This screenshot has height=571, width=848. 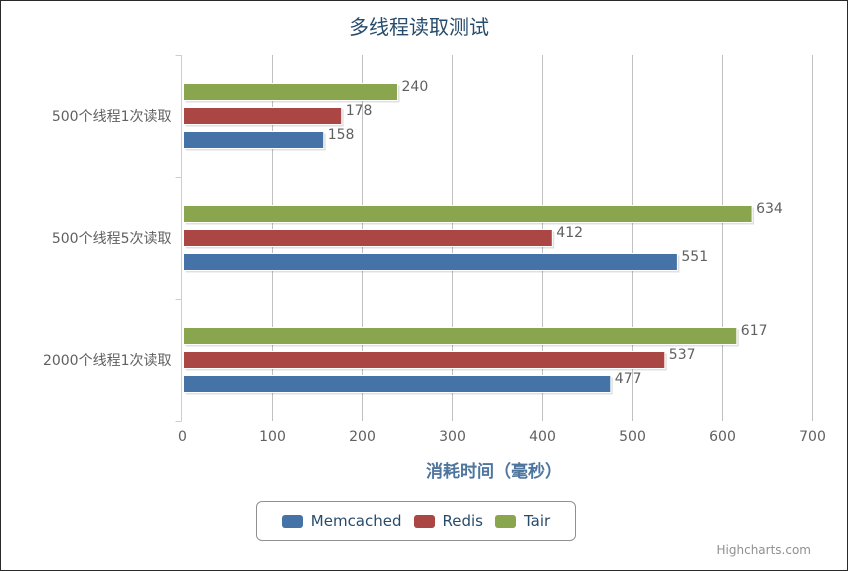 I want to click on data-label: 240, so click(x=415, y=87).